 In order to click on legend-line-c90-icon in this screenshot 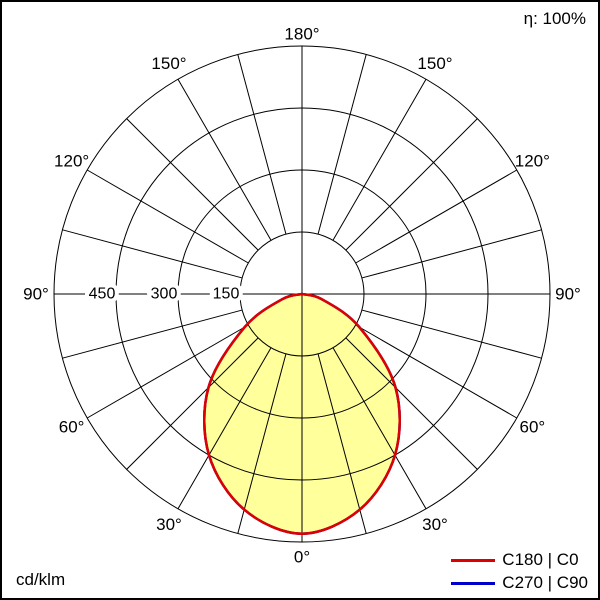, I will do `click(473, 583)`.